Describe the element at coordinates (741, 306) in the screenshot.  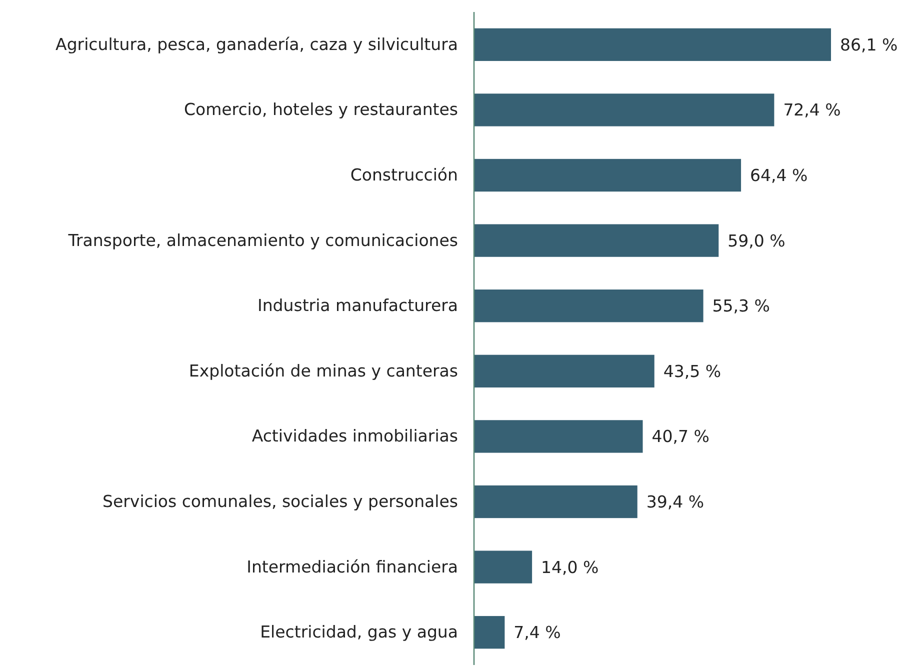
I see `data-label: 55,3 %` at that location.